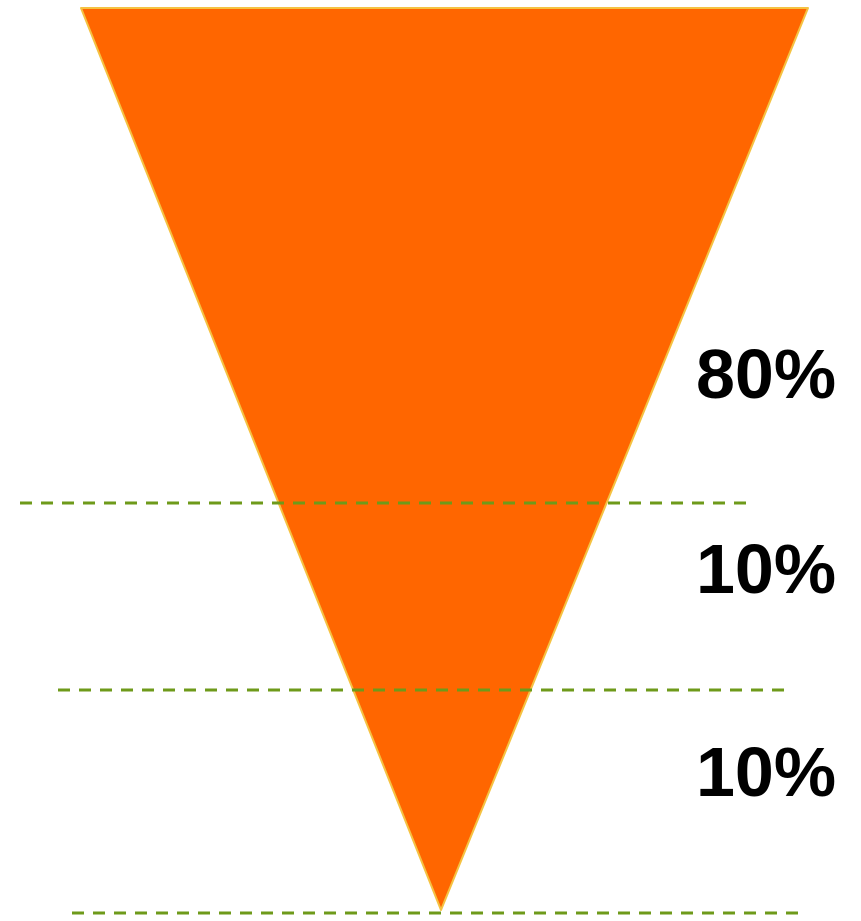 Image resolution: width=861 pixels, height=921 pixels. What do you see at coordinates (766, 374) in the screenshot?
I see `segment-label-top: 80%` at bounding box center [766, 374].